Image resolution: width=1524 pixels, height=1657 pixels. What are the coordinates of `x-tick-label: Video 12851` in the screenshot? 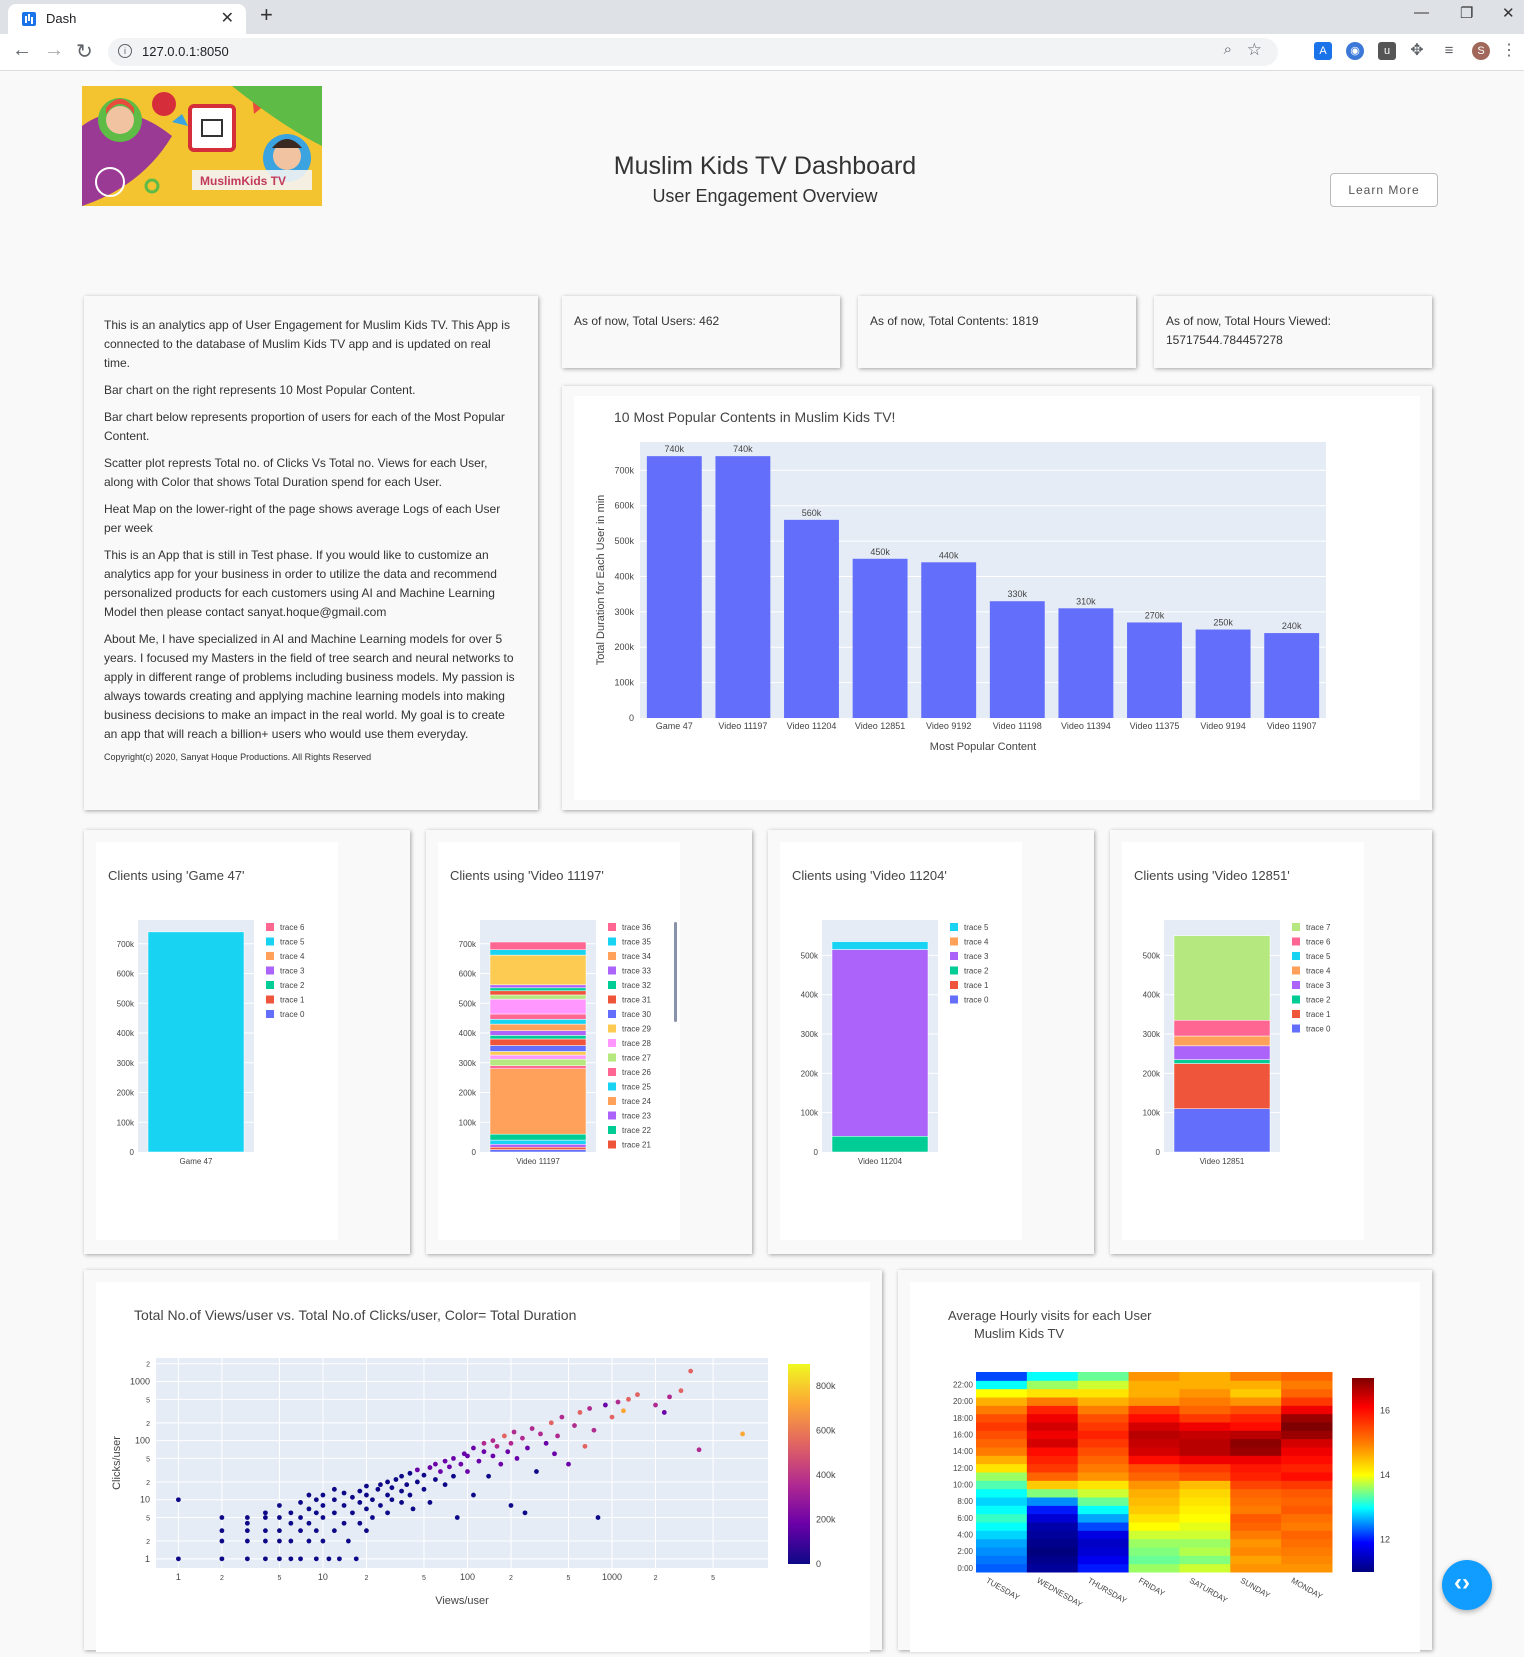 It's located at (1222, 1161).